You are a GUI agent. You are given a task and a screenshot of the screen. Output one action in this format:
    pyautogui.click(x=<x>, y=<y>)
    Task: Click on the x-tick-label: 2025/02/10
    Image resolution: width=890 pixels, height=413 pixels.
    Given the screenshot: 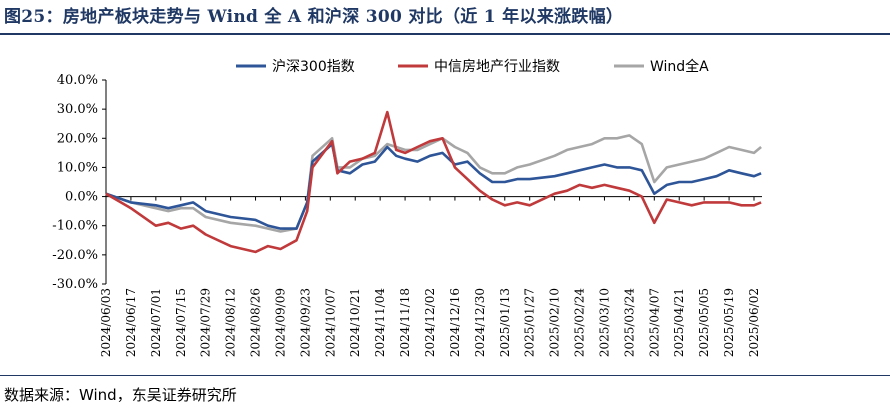 What is the action you would take?
    pyautogui.click(x=555, y=322)
    